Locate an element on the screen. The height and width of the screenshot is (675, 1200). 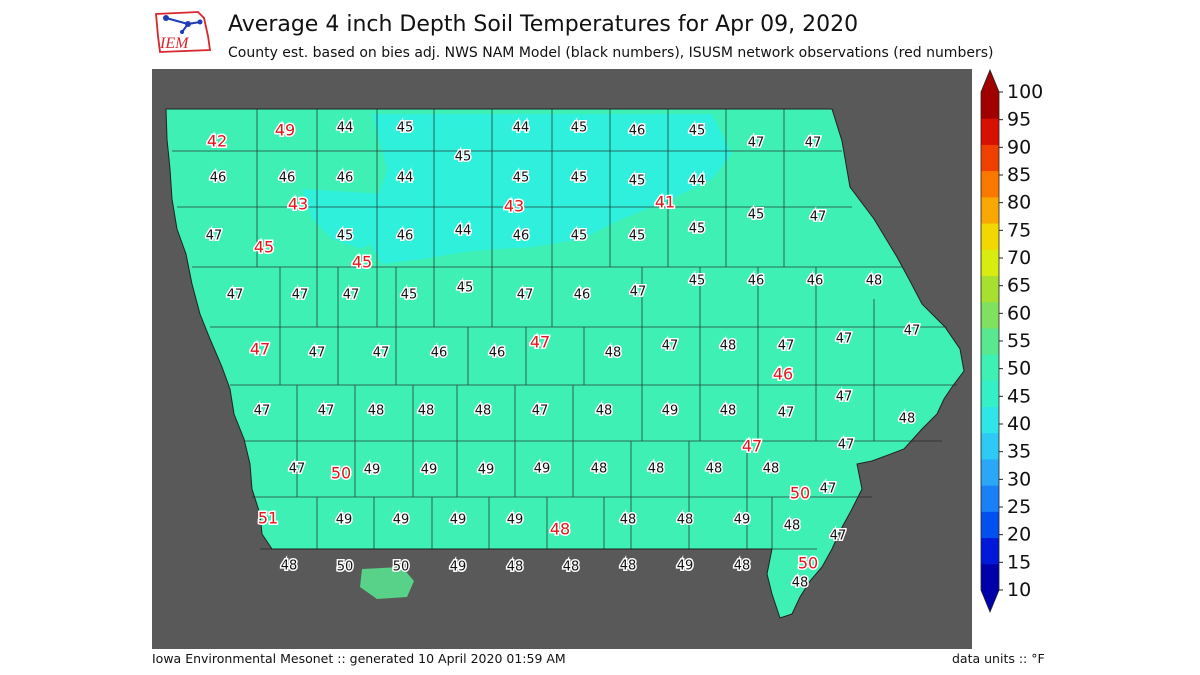
station-value: 51 is located at coordinates (268, 518).